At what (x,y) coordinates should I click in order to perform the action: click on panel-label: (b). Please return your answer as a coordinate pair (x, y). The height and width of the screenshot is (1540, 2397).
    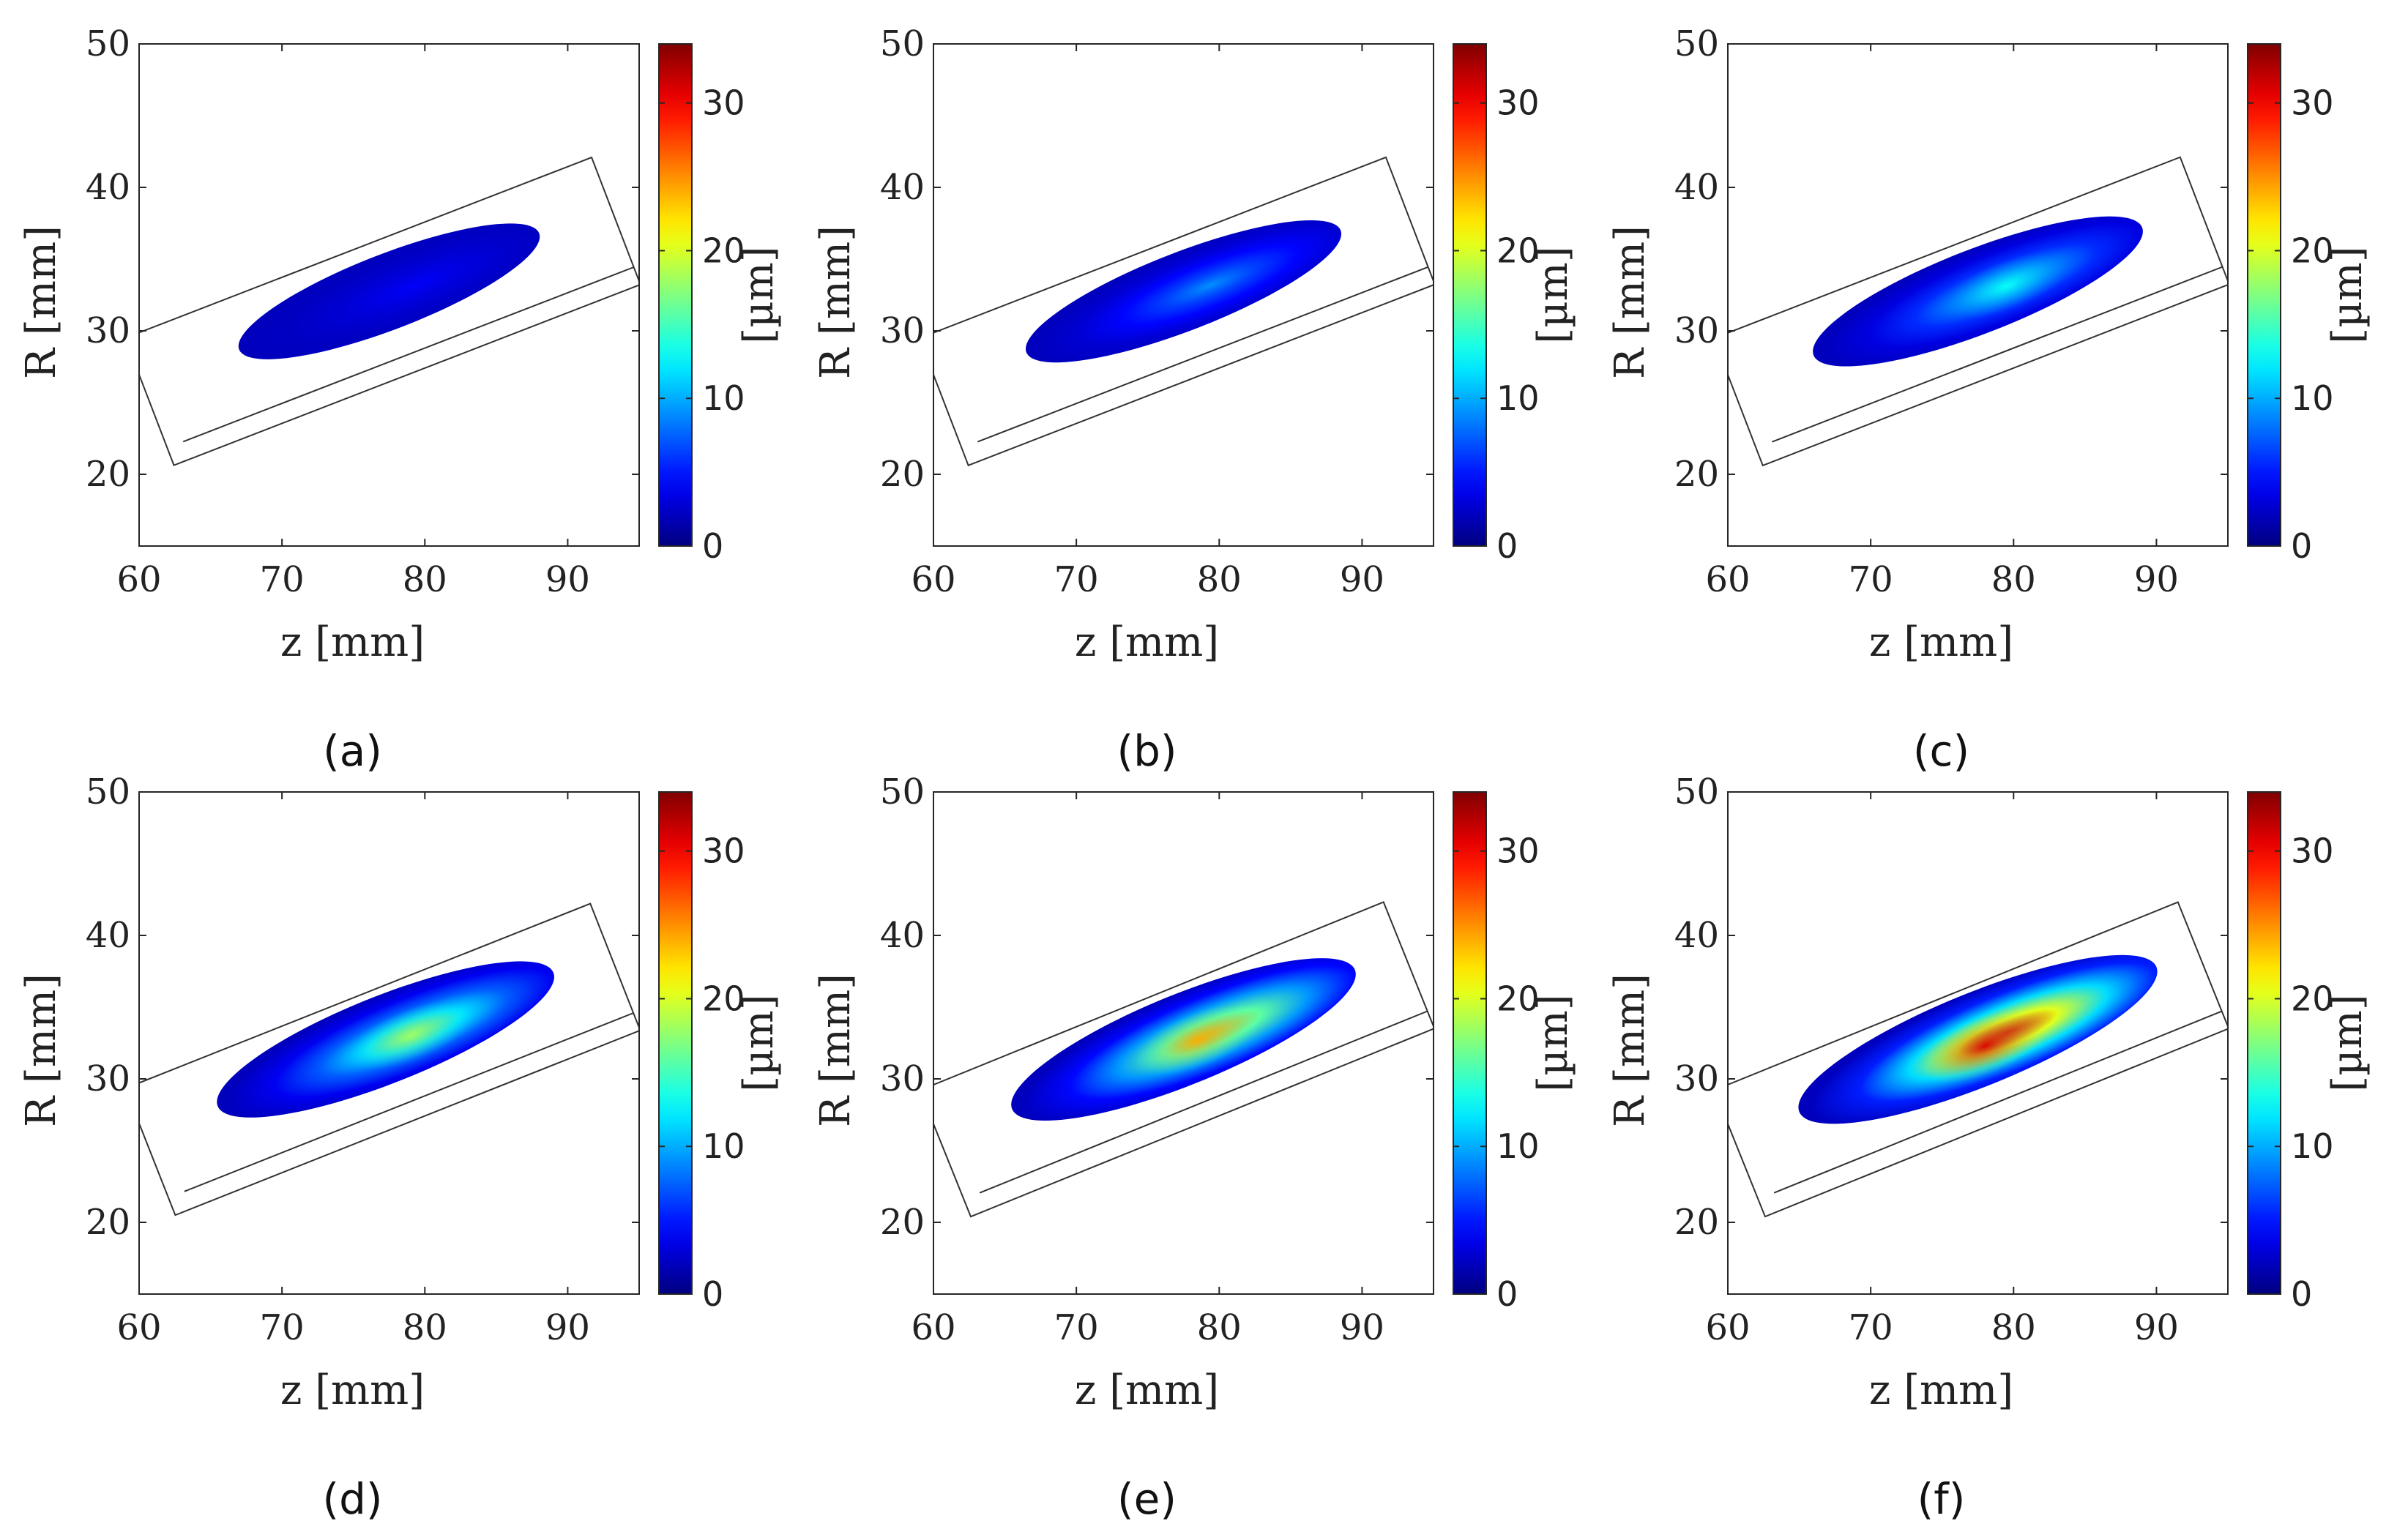
    Looking at the image, I should click on (1147, 751).